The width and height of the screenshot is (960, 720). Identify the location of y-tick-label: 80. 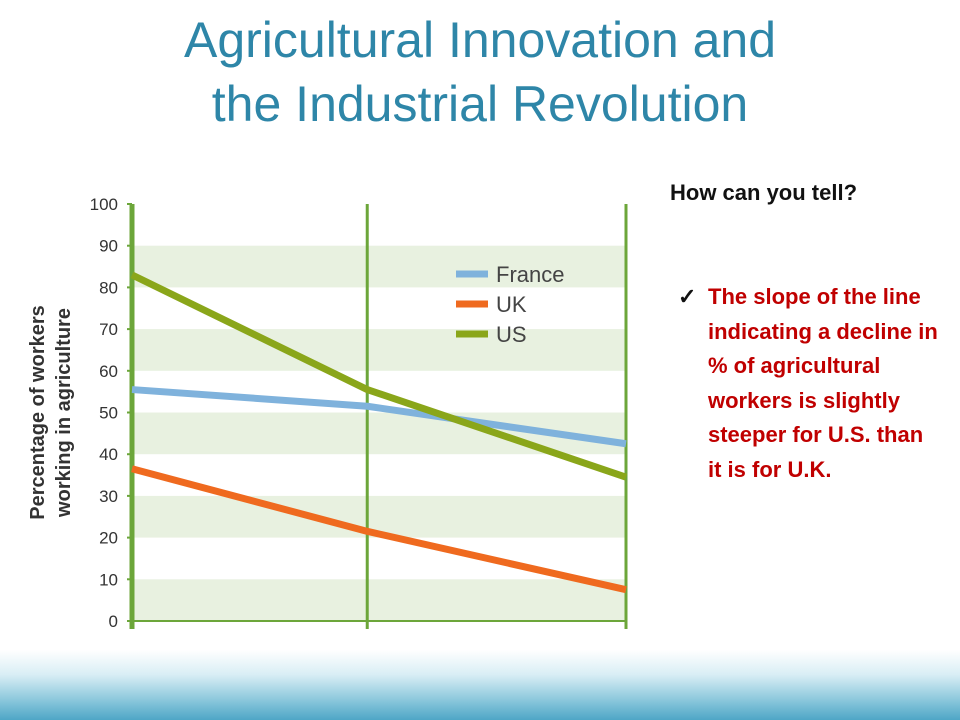
(108, 287).